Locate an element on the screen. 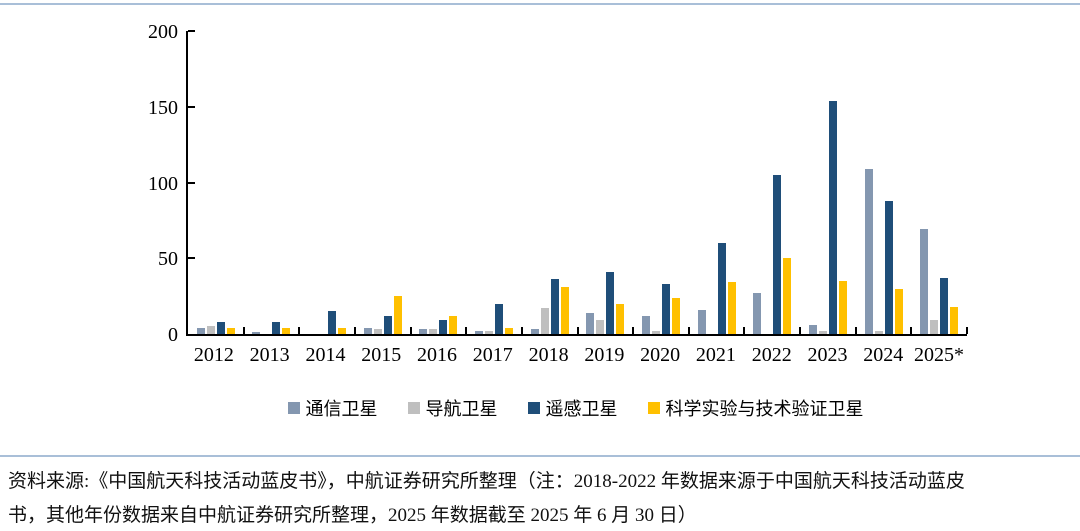 This screenshot has height=531, width=1080. bar-group-2012 is located at coordinates (216, 182).